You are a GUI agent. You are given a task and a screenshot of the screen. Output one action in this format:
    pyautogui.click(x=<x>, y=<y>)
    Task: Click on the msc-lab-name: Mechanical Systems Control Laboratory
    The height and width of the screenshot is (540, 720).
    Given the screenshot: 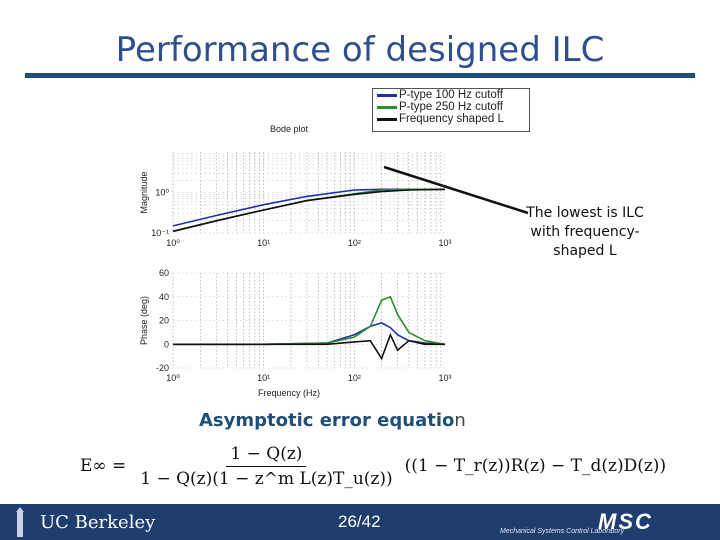 What is the action you would take?
    pyautogui.click(x=562, y=531)
    